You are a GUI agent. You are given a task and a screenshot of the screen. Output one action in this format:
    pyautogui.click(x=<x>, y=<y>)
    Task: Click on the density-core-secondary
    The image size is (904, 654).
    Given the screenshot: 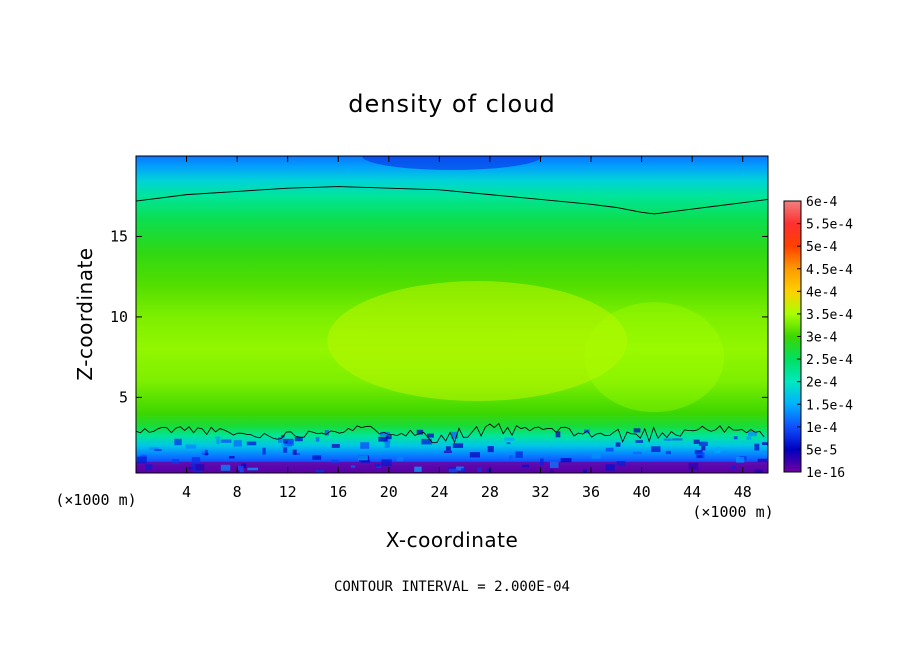 What is the action you would take?
    pyautogui.click(x=654, y=357)
    